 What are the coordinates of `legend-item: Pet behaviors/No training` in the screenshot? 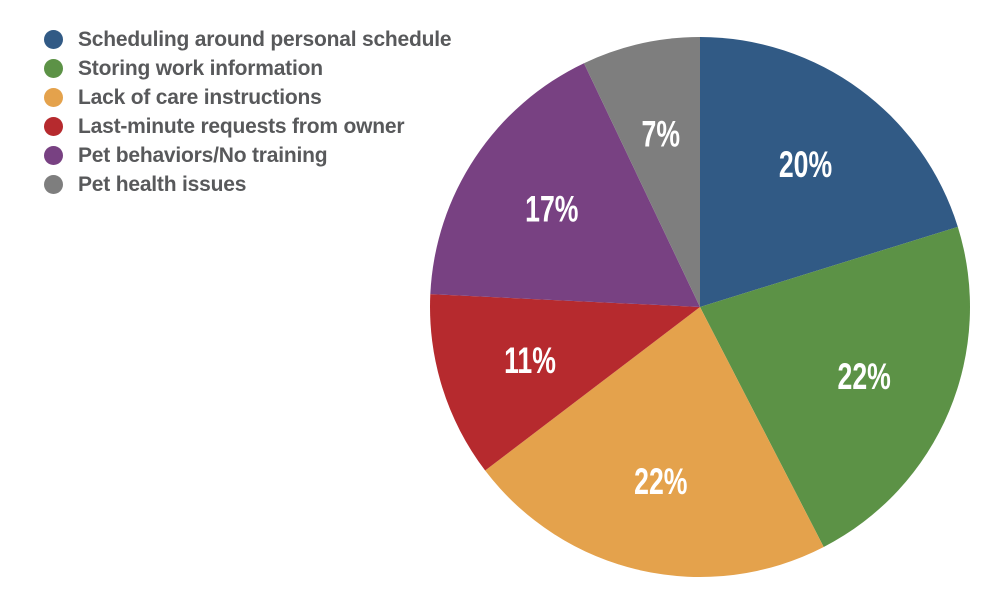 It's located at (247, 155).